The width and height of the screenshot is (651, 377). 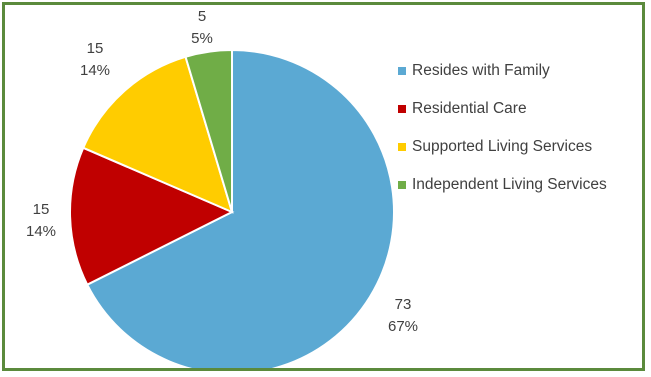 I want to click on data-label-value-independent-living-services: 5, so click(x=202, y=16).